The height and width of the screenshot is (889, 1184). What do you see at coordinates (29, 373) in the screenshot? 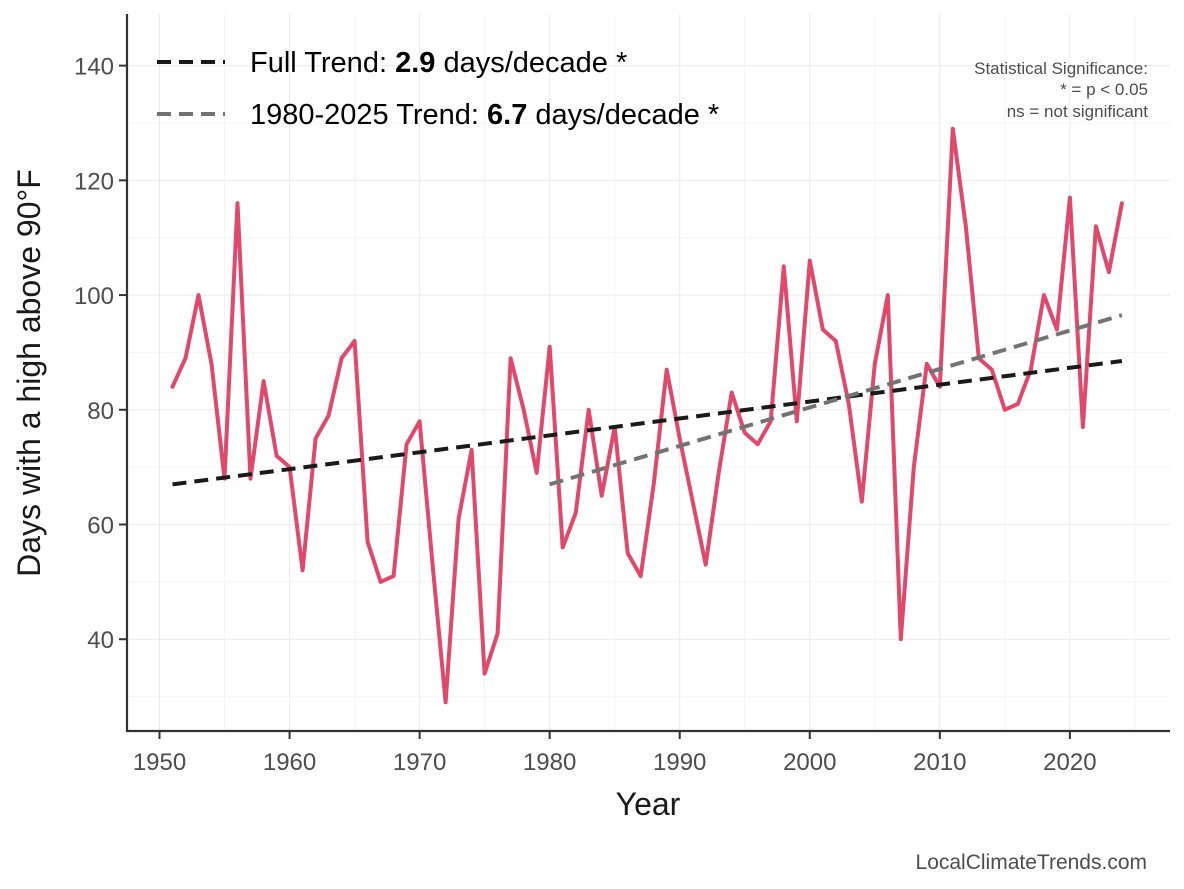
I see `y-axis-title: Days with a high above 90°F` at bounding box center [29, 373].